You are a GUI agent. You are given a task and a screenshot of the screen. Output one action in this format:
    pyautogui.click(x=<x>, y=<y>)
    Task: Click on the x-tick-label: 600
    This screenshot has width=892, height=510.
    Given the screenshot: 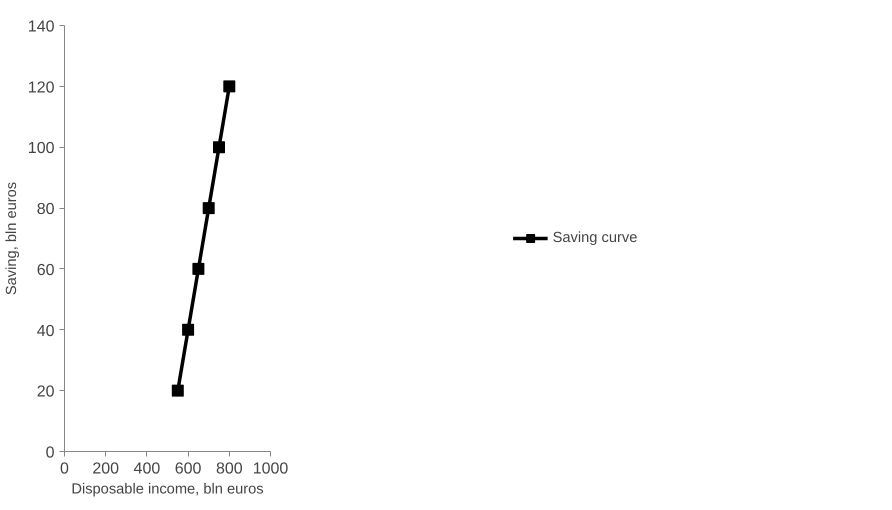 What is the action you would take?
    pyautogui.click(x=188, y=469)
    